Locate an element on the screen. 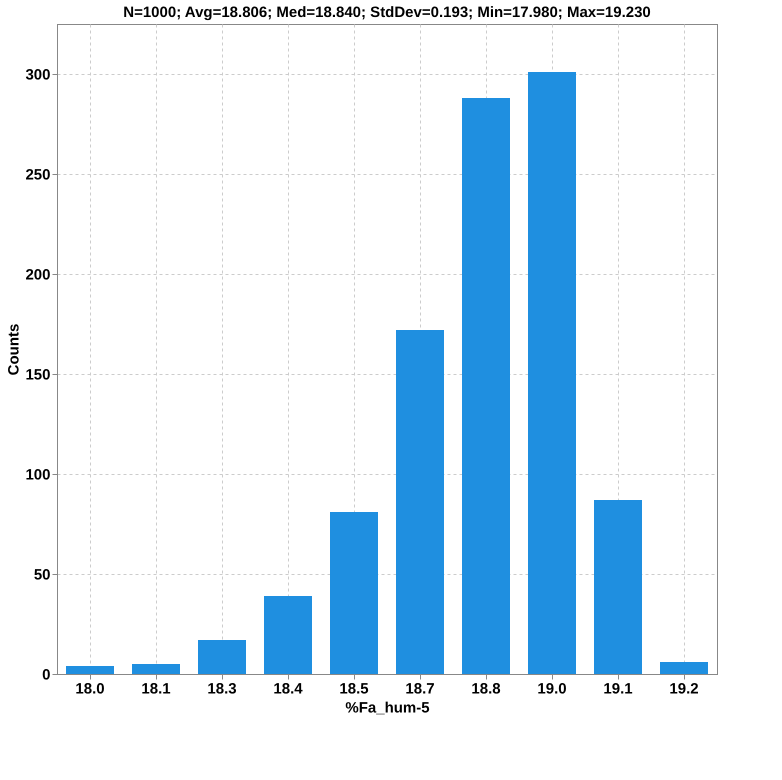  x-tick-label: 19.2 is located at coordinates (684, 689).